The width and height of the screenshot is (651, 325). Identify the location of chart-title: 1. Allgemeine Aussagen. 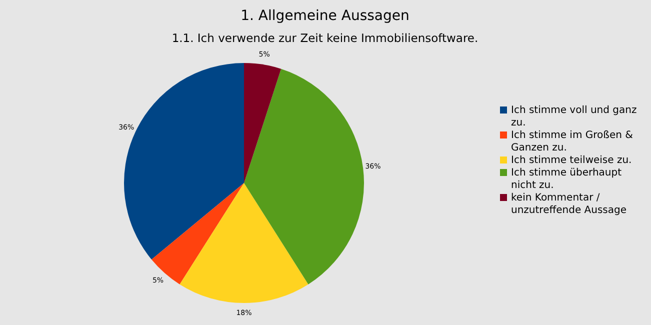
(325, 16).